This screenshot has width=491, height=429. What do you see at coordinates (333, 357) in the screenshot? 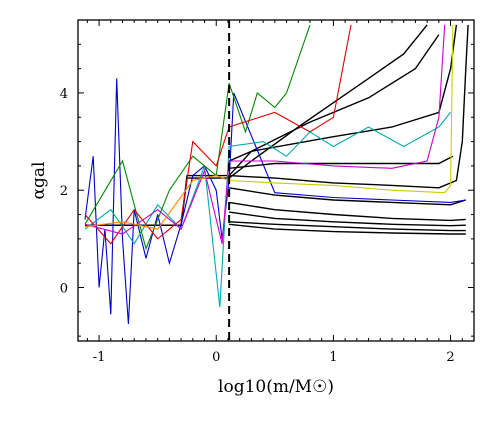
I see `x-tick-label: 1` at bounding box center [333, 357].